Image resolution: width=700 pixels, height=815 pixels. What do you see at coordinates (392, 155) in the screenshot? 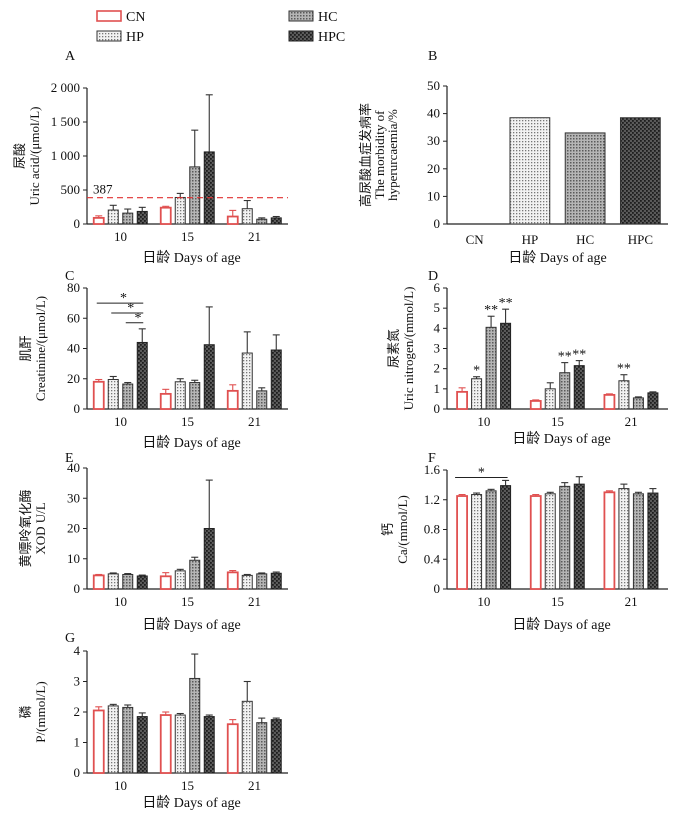
I see `y-axis-label-line: hyperurcaemia/%` at bounding box center [392, 155].